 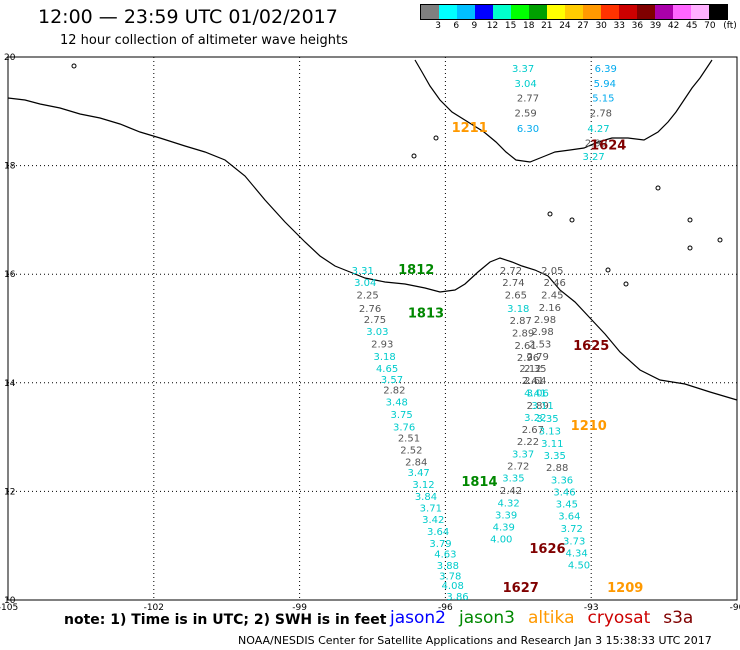 What do you see at coordinates (387, 369) in the screenshot?
I see `wave-height-value: 4.65` at bounding box center [387, 369].